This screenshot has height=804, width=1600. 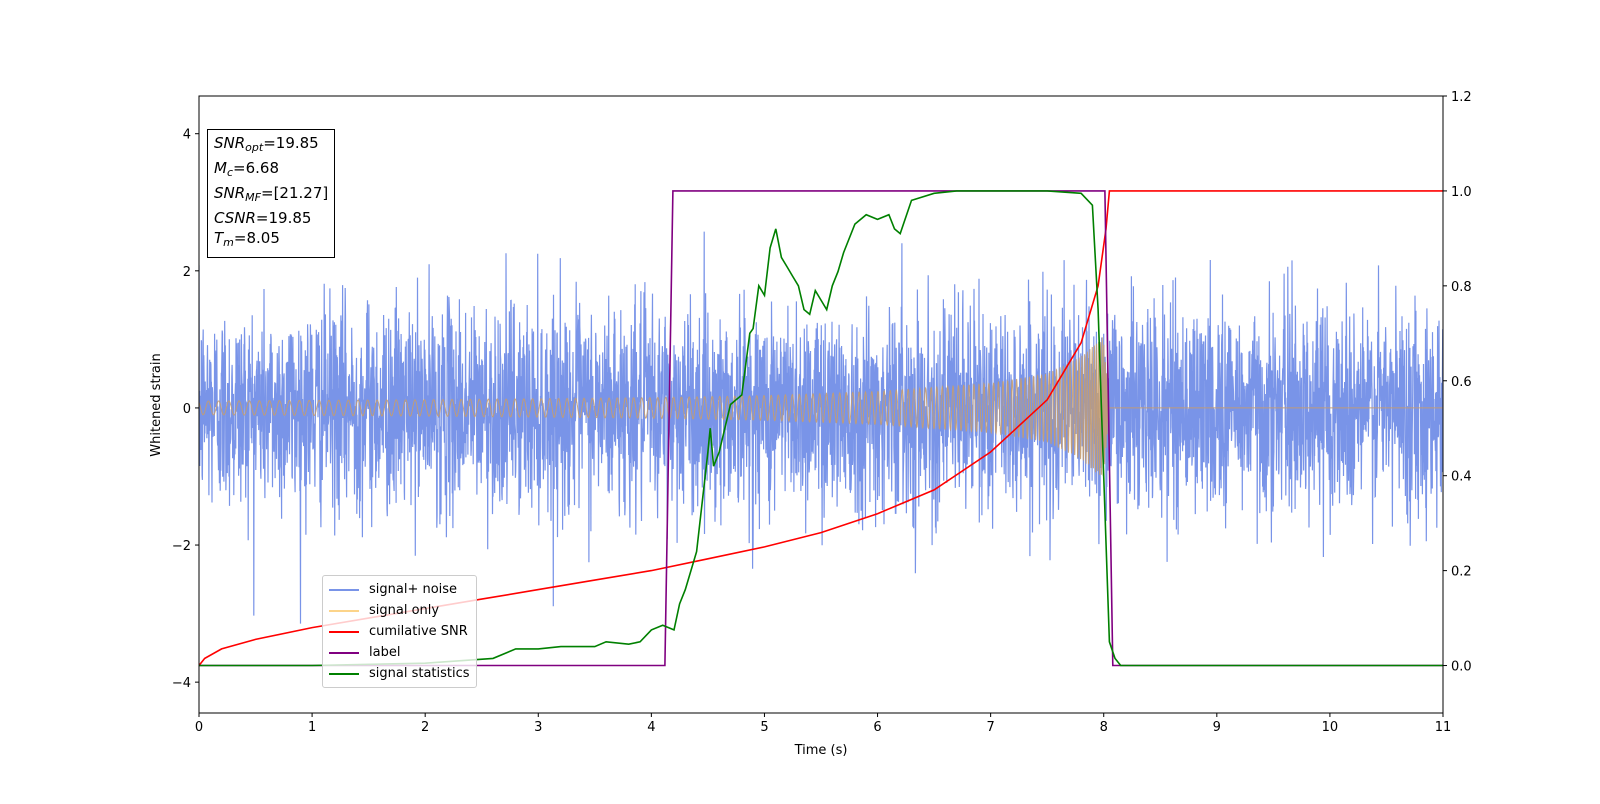 What do you see at coordinates (764, 727) in the screenshot?
I see `x-tick-label: 5` at bounding box center [764, 727].